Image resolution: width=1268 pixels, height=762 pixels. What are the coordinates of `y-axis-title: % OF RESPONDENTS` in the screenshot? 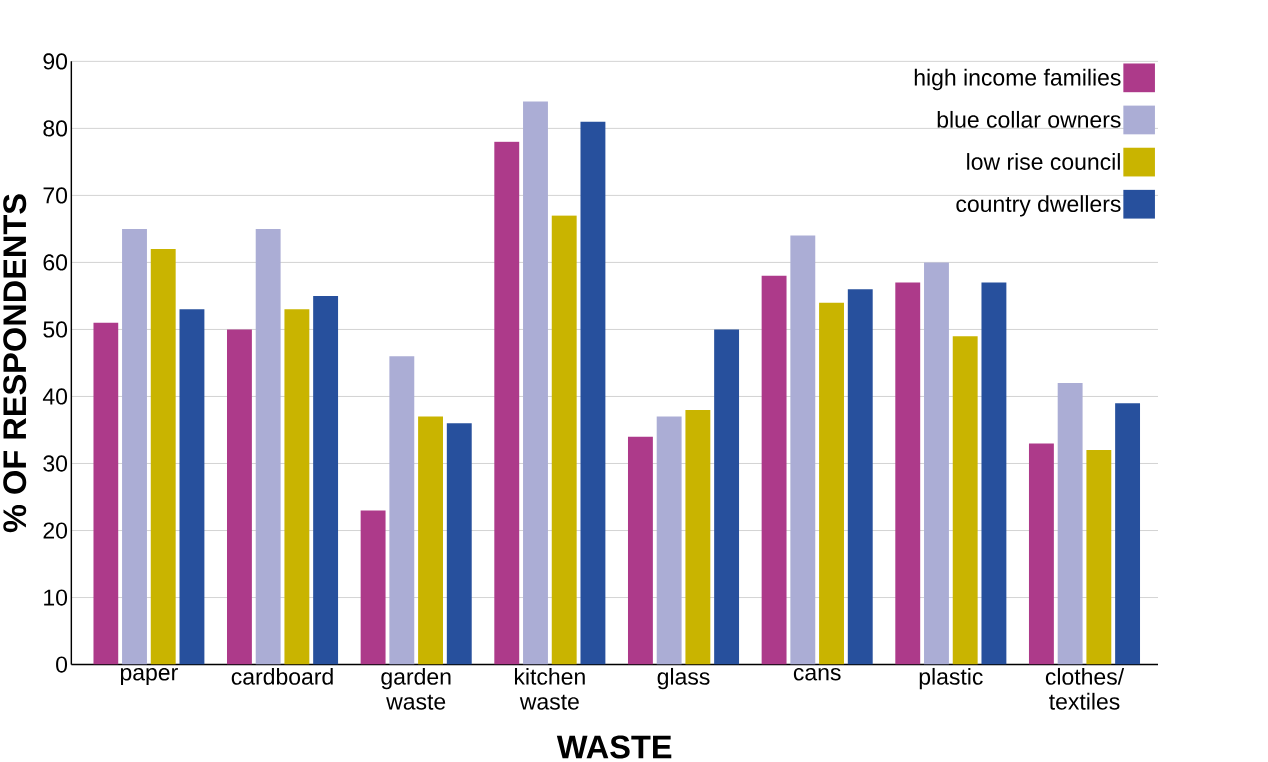 It's located at (15, 363).